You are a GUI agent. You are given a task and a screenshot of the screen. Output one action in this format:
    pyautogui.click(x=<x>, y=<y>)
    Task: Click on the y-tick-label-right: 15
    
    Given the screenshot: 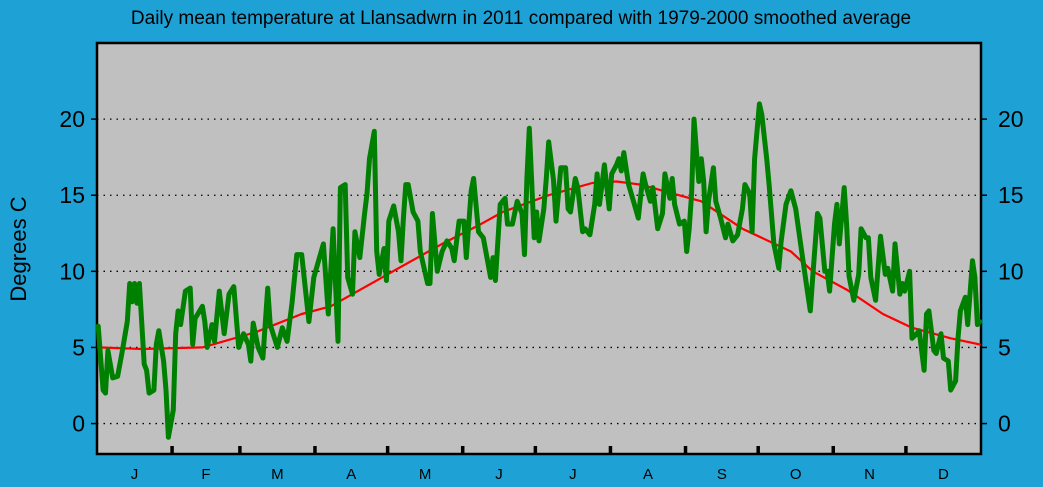 What is the action you would take?
    pyautogui.click(x=1011, y=195)
    